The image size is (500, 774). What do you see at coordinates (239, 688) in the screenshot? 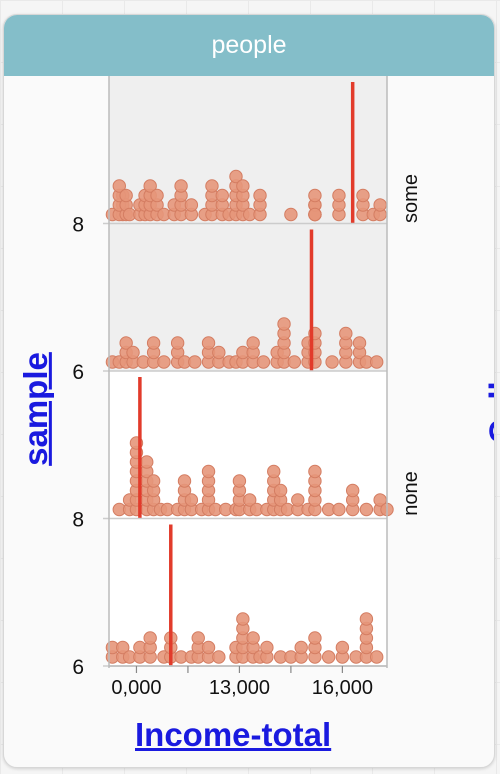
I see `x-axis-tick-label: 13,000` at bounding box center [239, 688].